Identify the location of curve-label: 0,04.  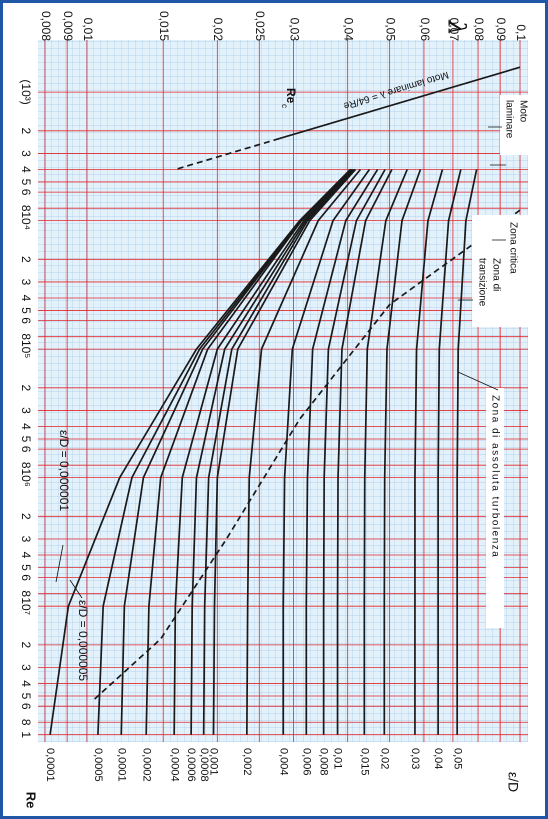
(438, 758).